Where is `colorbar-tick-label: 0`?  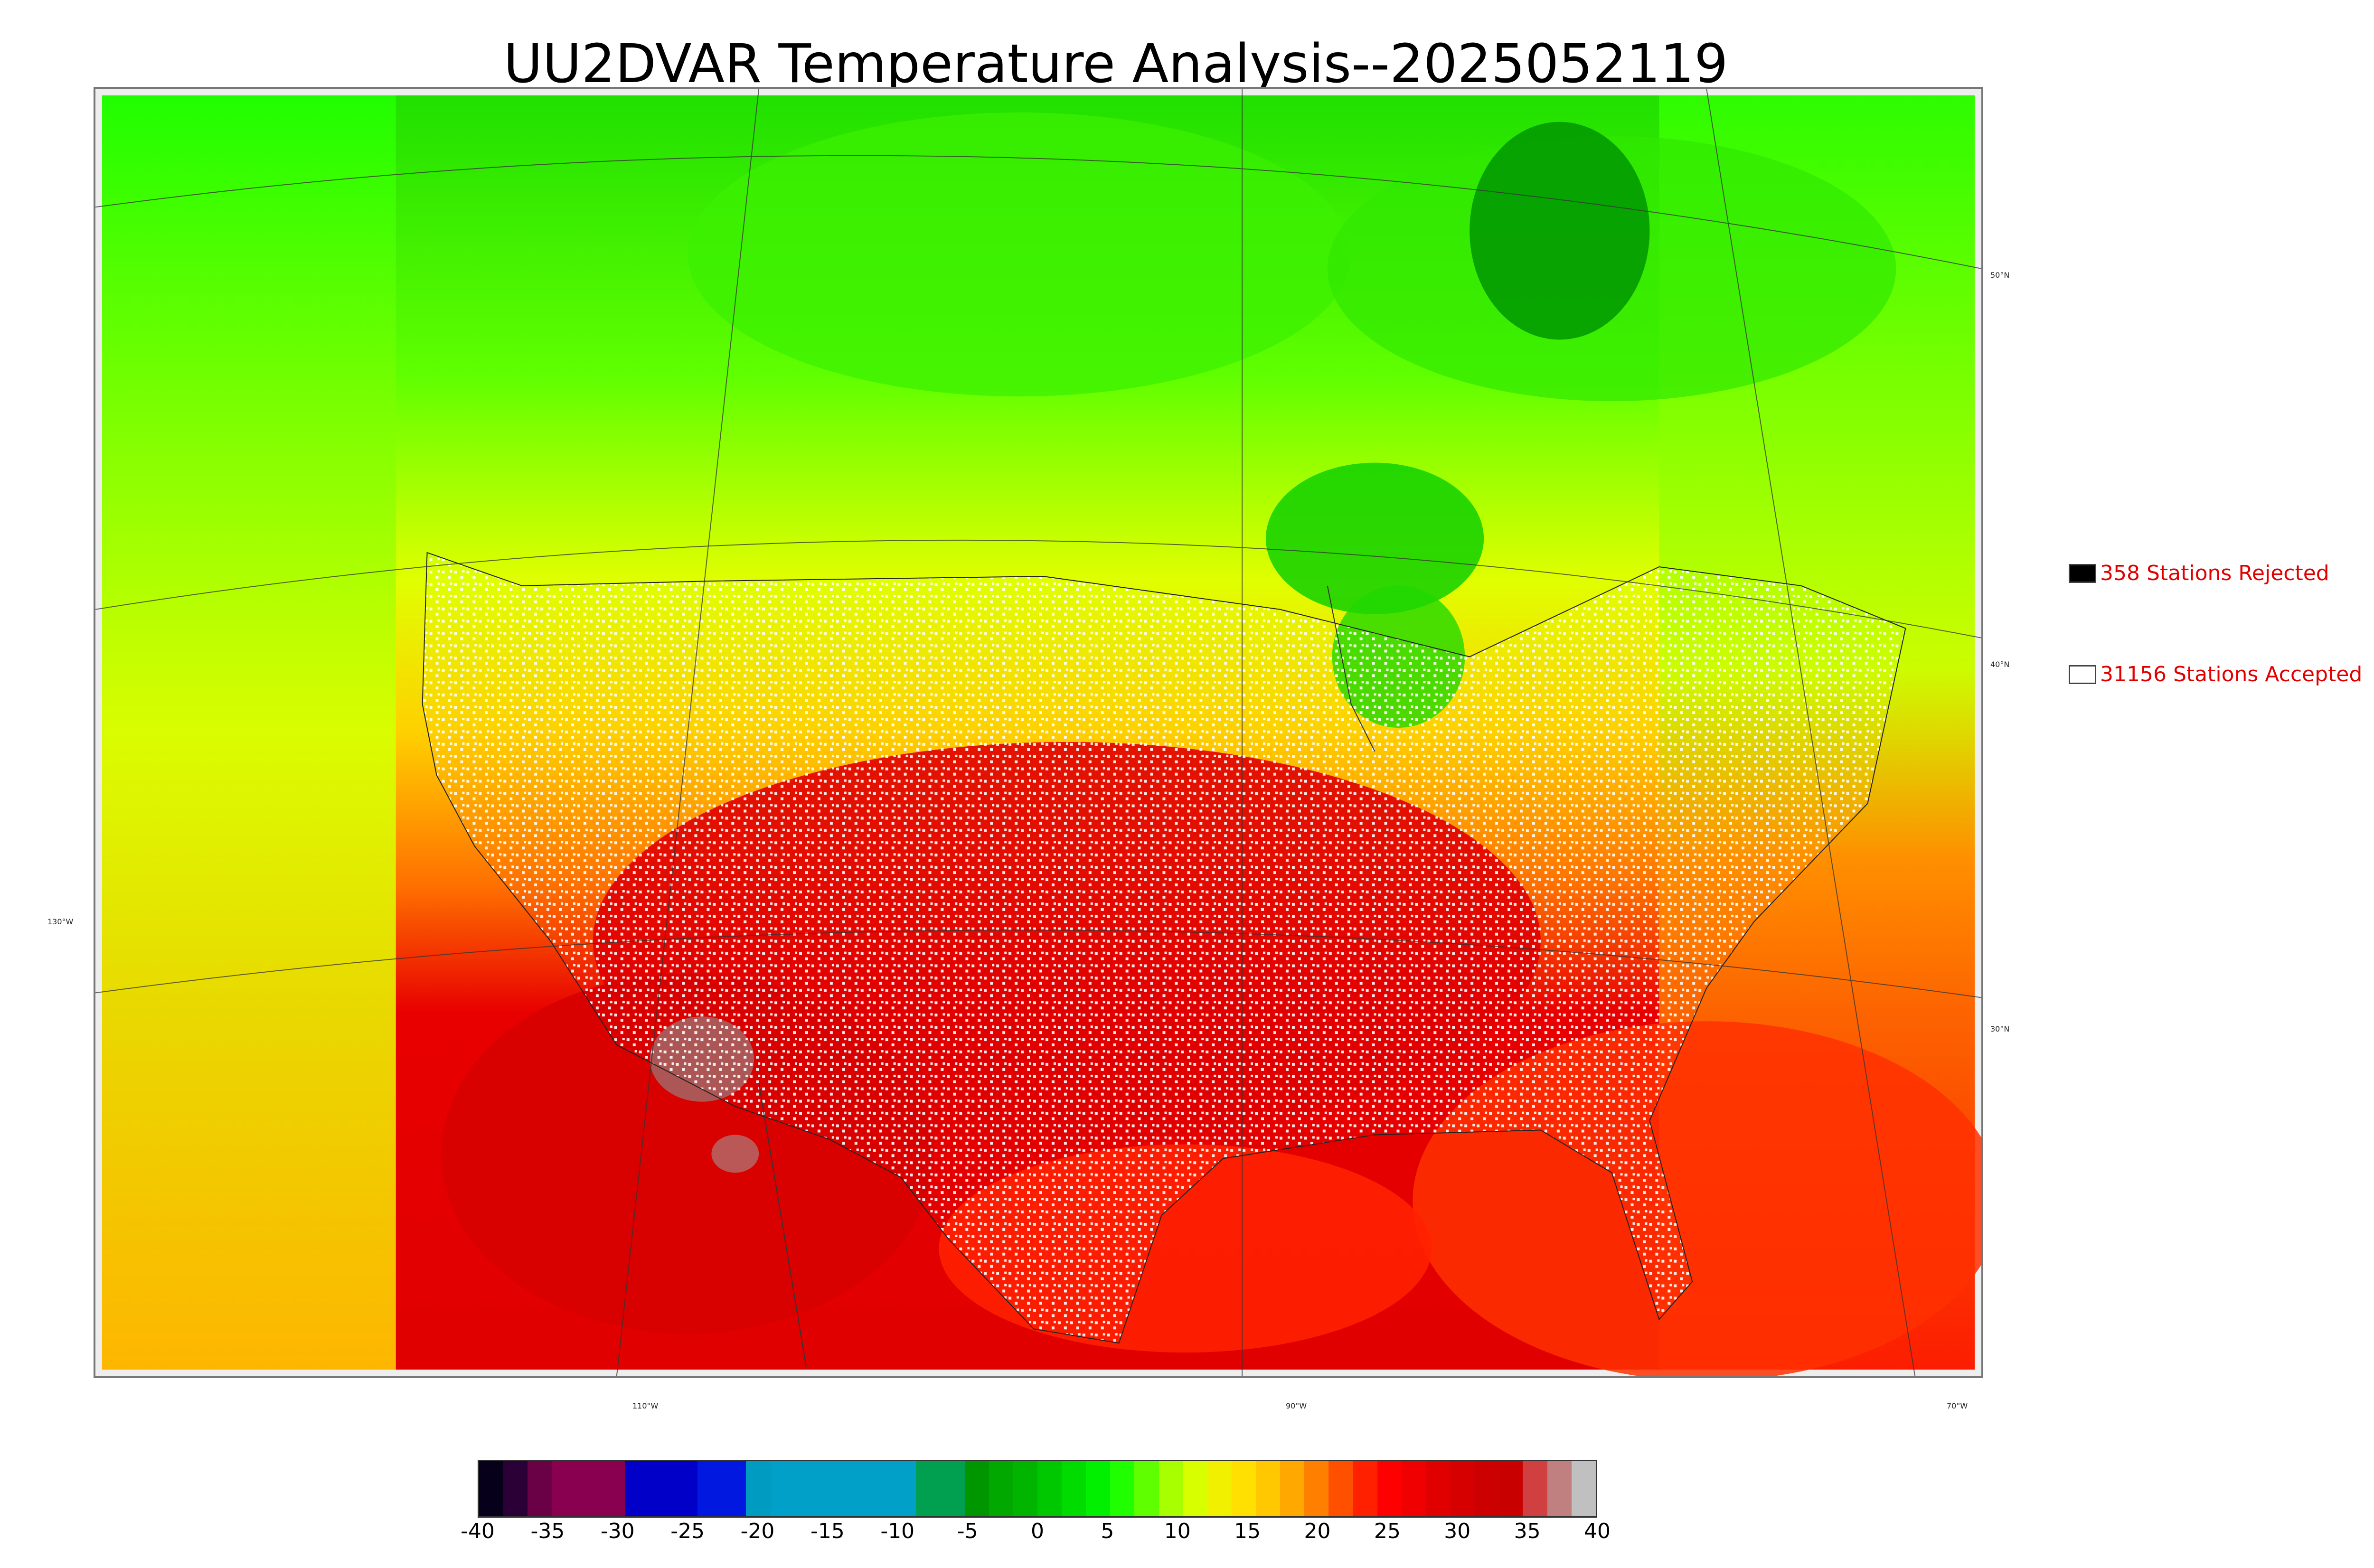
colorbar-tick-label: 0 is located at coordinates (1037, 1531).